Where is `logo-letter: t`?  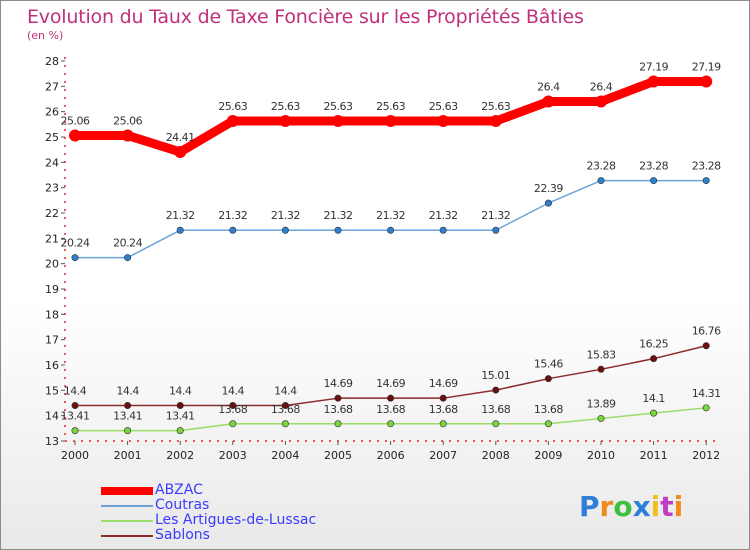 logo-letter: t is located at coordinates (667, 506).